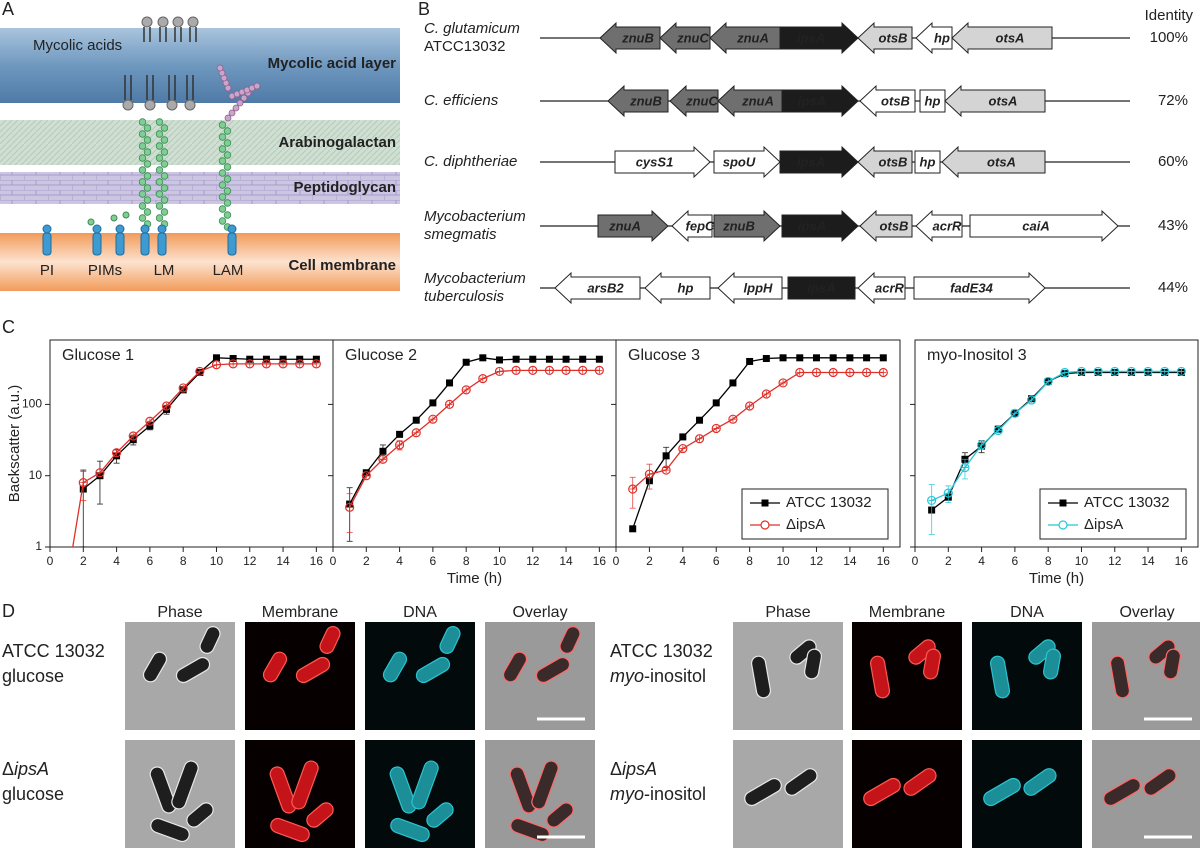 Image resolution: width=1200 pixels, height=850 pixels. What do you see at coordinates (200, 262) in the screenshot?
I see `membrane-layer` at bounding box center [200, 262].